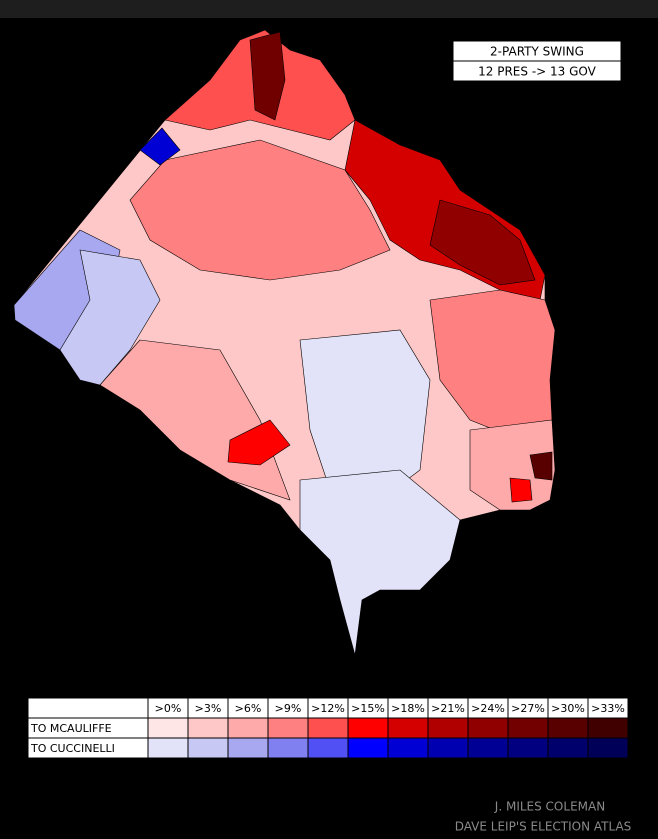 The image size is (658, 839). Describe the element at coordinates (482, 242) in the screenshot. I see `region-east-dark` at that location.